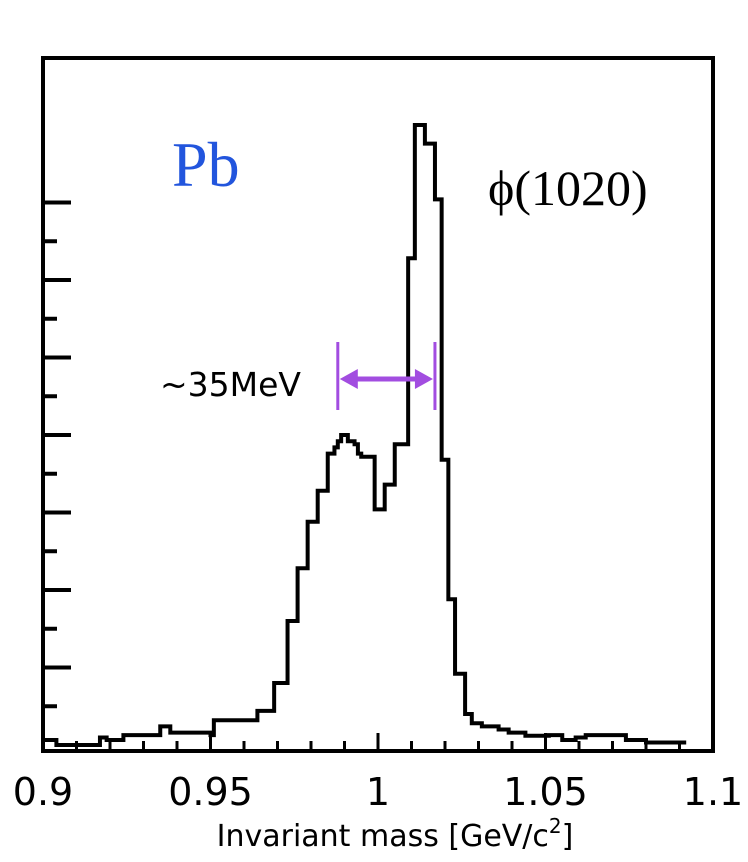 The width and height of the screenshot is (748, 862). Describe the element at coordinates (230, 384) in the screenshot. I see `width-label: ~35MeV` at that location.